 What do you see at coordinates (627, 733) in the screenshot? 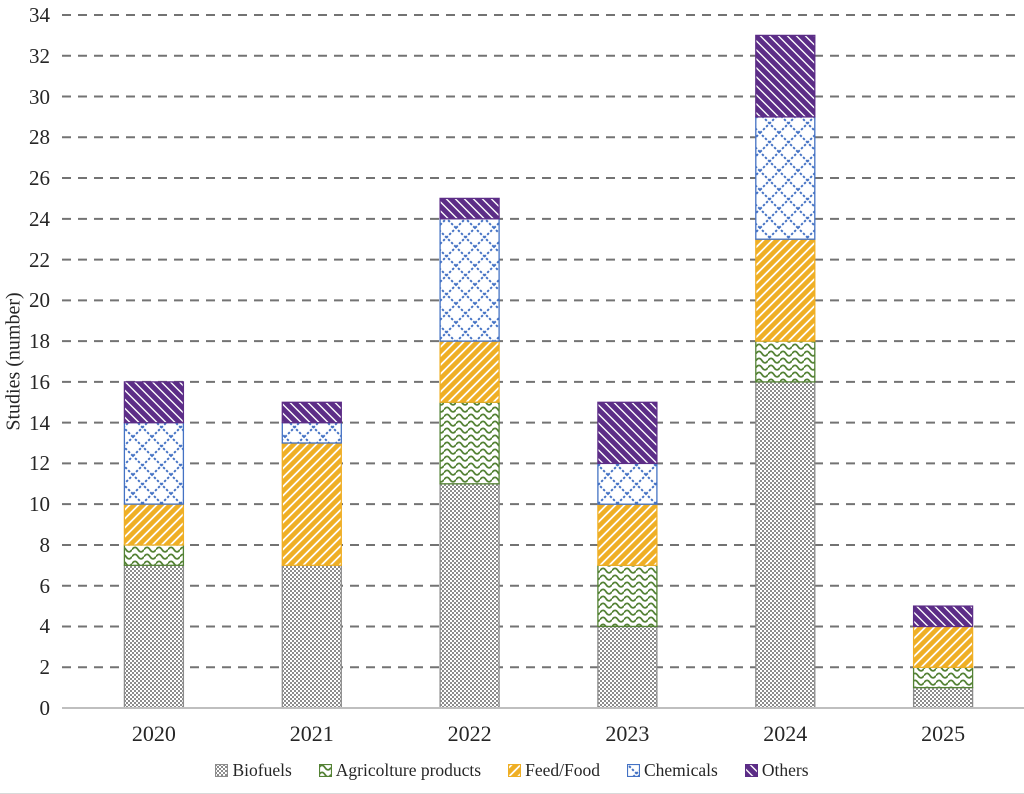
I see `x-axis-label-2023: 2023` at bounding box center [627, 733].